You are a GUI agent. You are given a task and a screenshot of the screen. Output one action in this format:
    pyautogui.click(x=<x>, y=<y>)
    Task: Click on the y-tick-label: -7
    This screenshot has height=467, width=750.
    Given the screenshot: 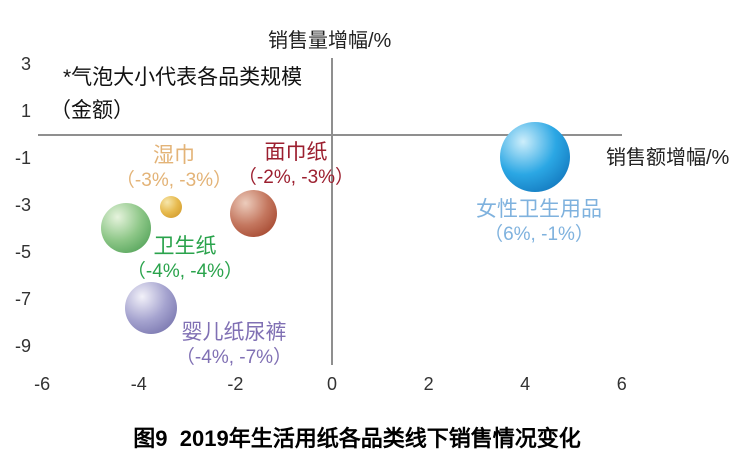 What is the action you would take?
    pyautogui.click(x=22, y=299)
    